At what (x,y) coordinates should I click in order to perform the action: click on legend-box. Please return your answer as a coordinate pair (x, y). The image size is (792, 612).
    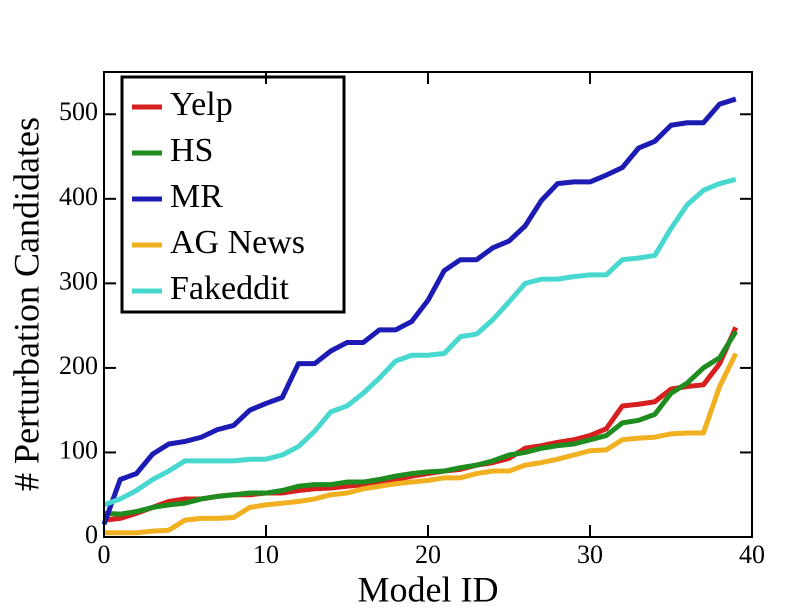
    Looking at the image, I should click on (233, 194).